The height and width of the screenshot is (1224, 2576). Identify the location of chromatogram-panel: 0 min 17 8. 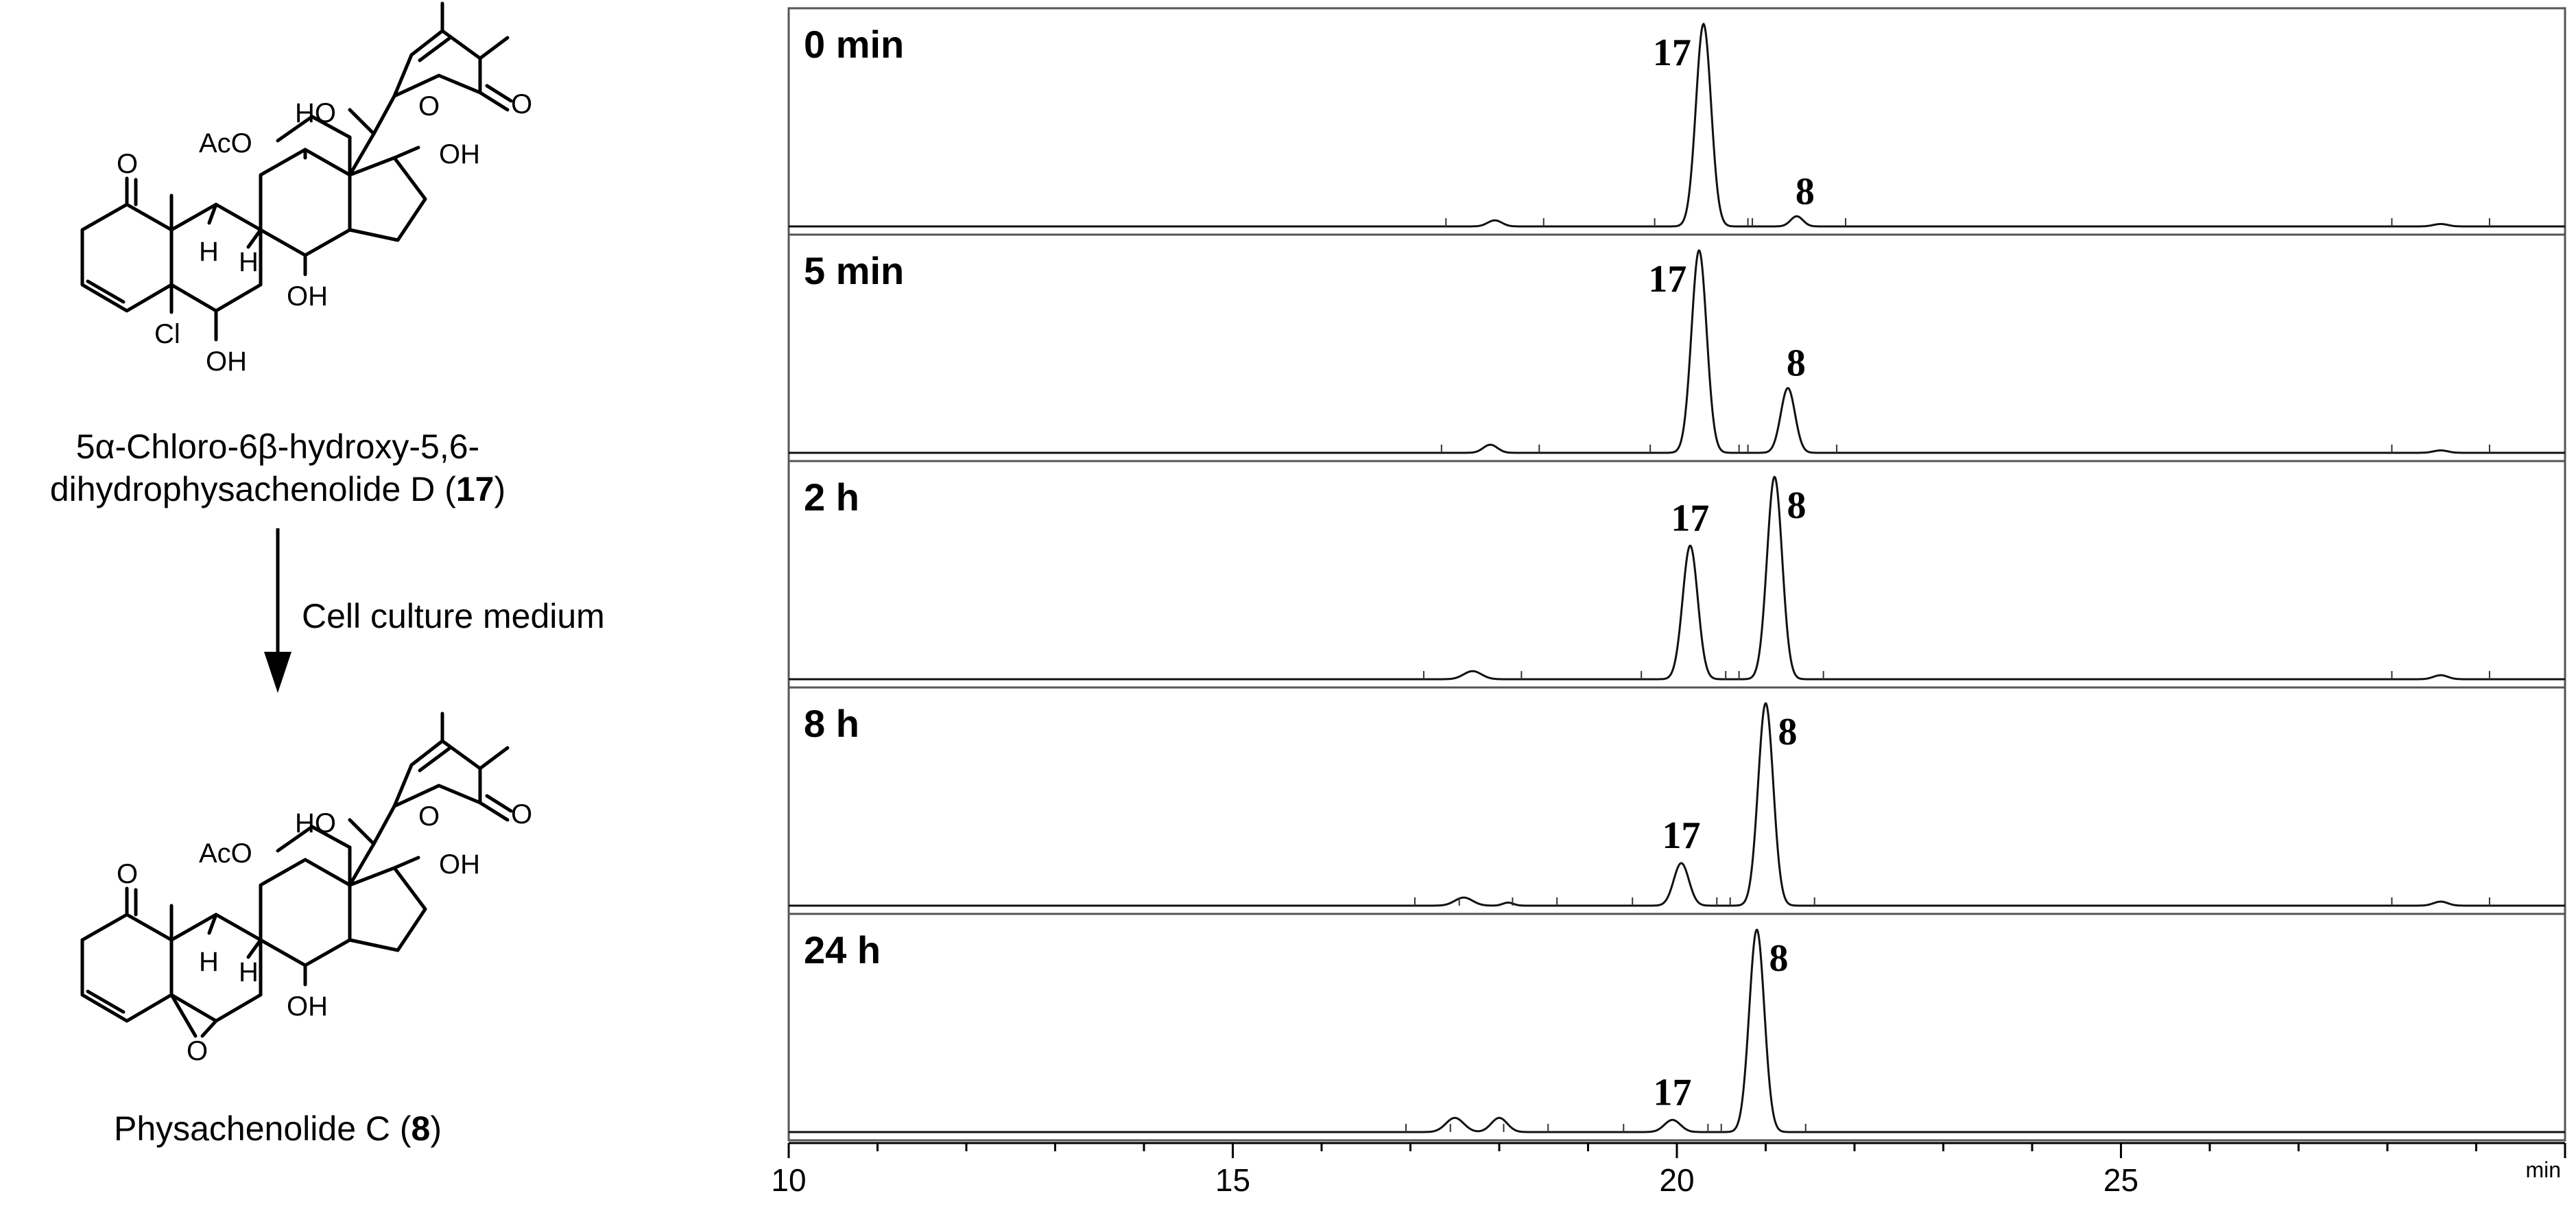
(1676, 121).